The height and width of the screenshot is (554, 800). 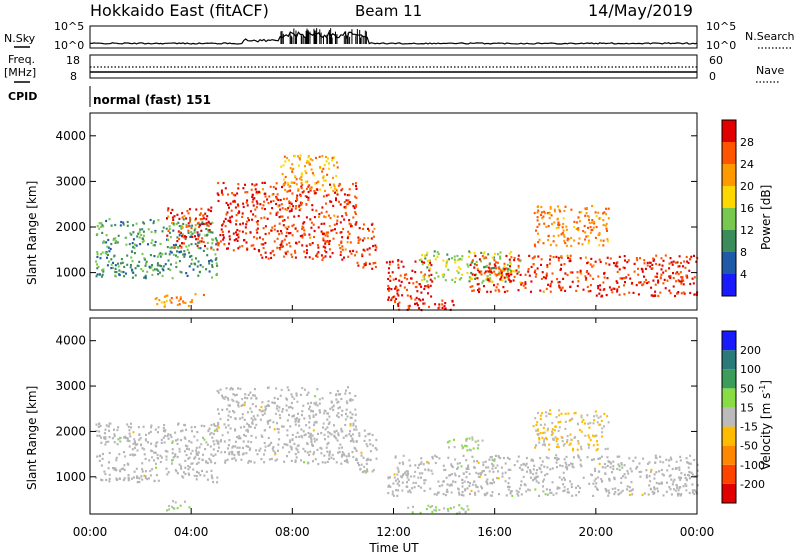 I want to click on colorbar-tick-label: 50, so click(x=747, y=388).